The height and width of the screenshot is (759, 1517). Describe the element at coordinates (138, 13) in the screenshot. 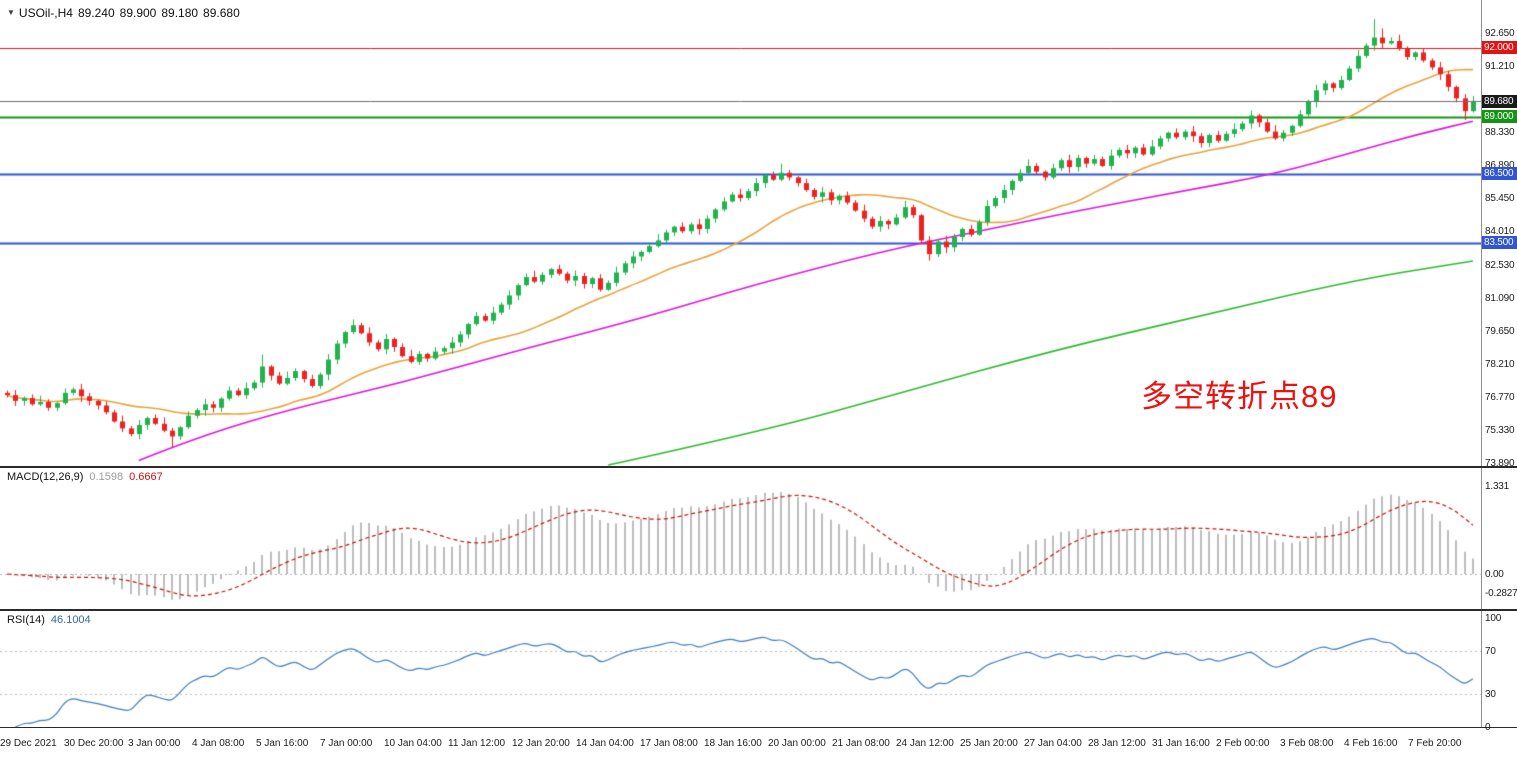

I see `ohlc-high-value: 89.900` at that location.